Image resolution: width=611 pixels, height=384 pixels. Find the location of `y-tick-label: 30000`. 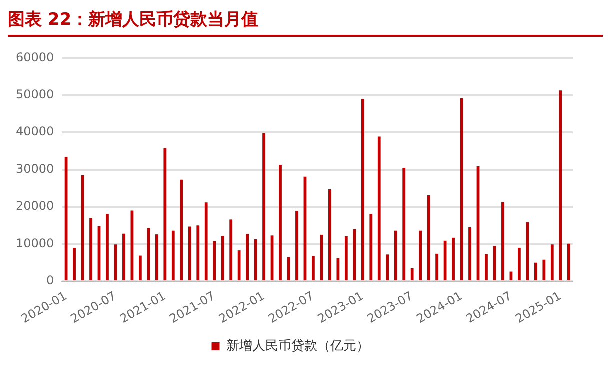

y-tick-label: 30000 is located at coordinates (35, 169).